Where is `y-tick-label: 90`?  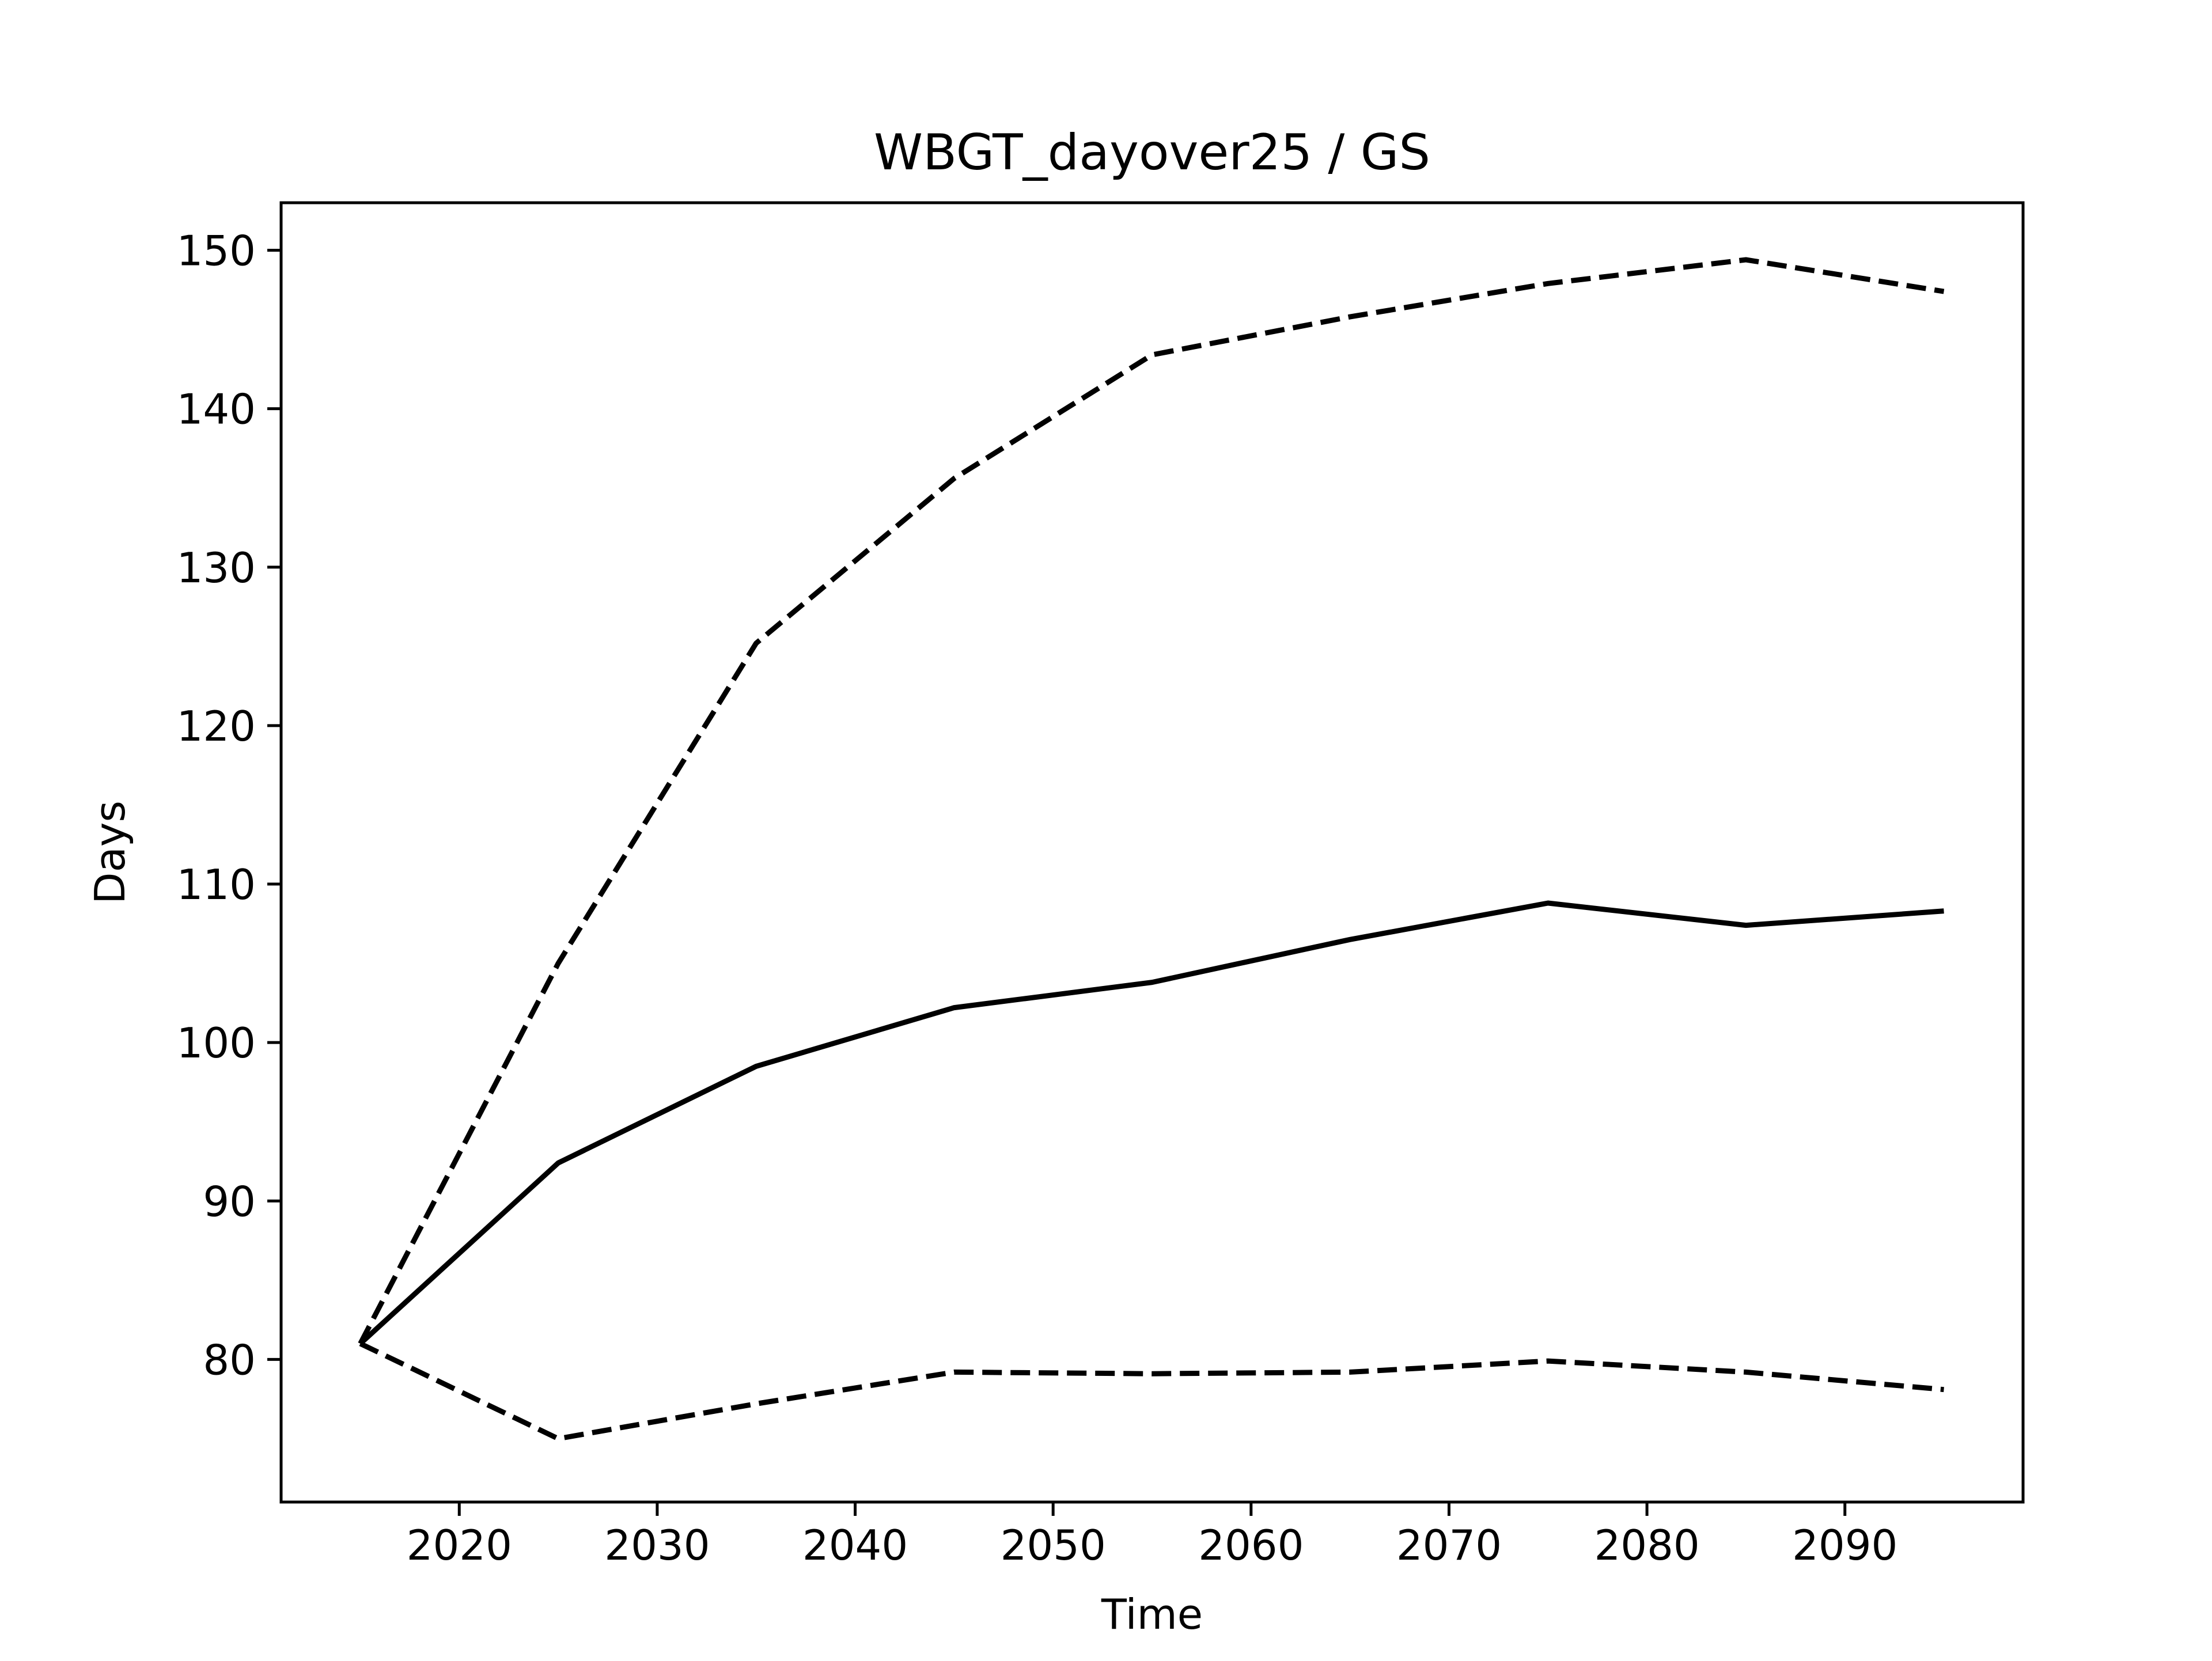
y-tick-label: 90 is located at coordinates (229, 1201).